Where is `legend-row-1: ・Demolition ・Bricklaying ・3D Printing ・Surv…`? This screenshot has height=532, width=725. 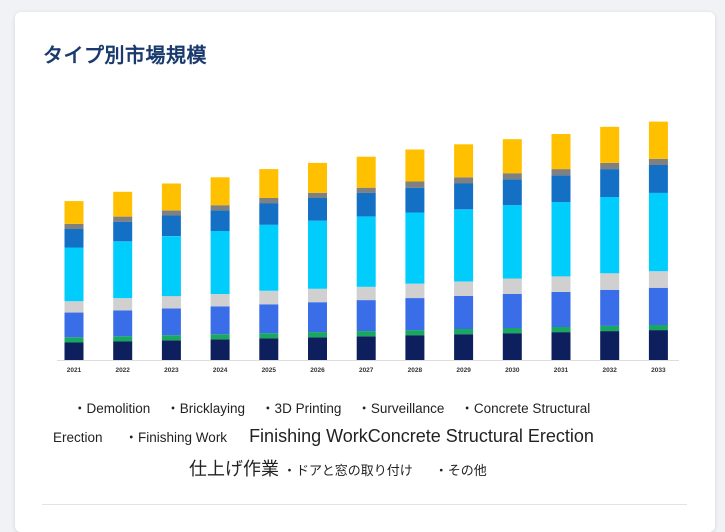 legend-row-1: ・Demolition ・Bricklaying ・3D Printing ・Surv… is located at coordinates (331, 407).